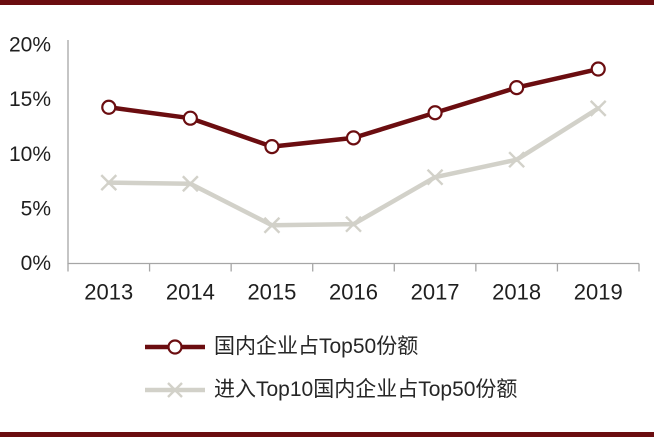  I want to click on svg-text: 2017, so click(435, 292).